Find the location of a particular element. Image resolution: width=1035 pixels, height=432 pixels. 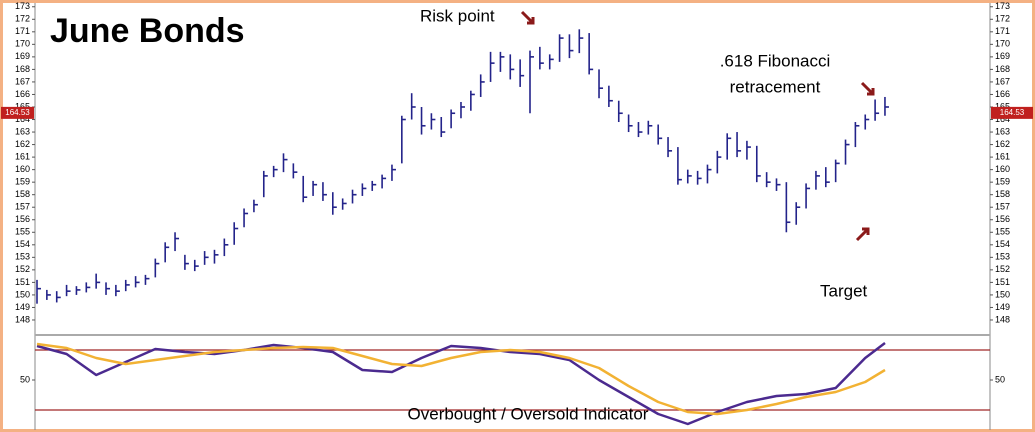

annotation: retracement is located at coordinates (775, 86).